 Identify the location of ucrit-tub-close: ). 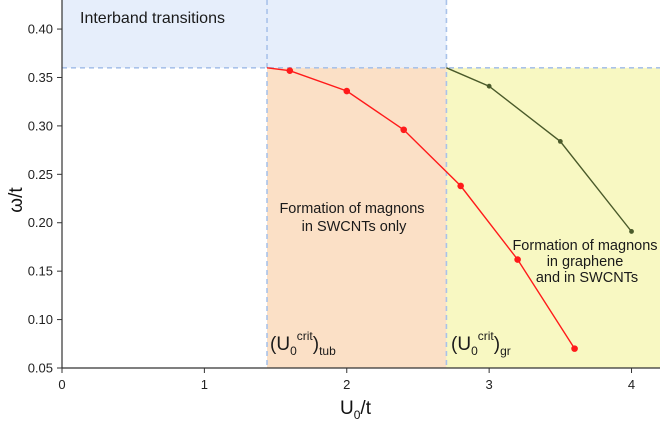
(316, 344).